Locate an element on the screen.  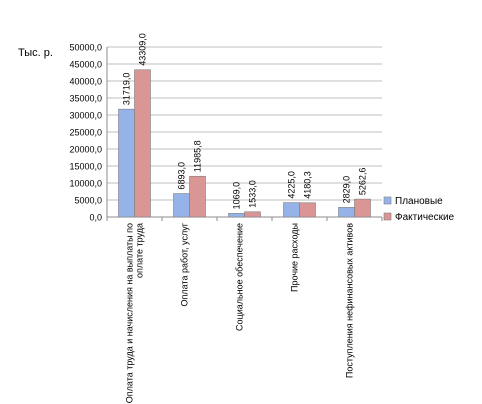
y-tick-label: 5000,0 is located at coordinates (88, 201).